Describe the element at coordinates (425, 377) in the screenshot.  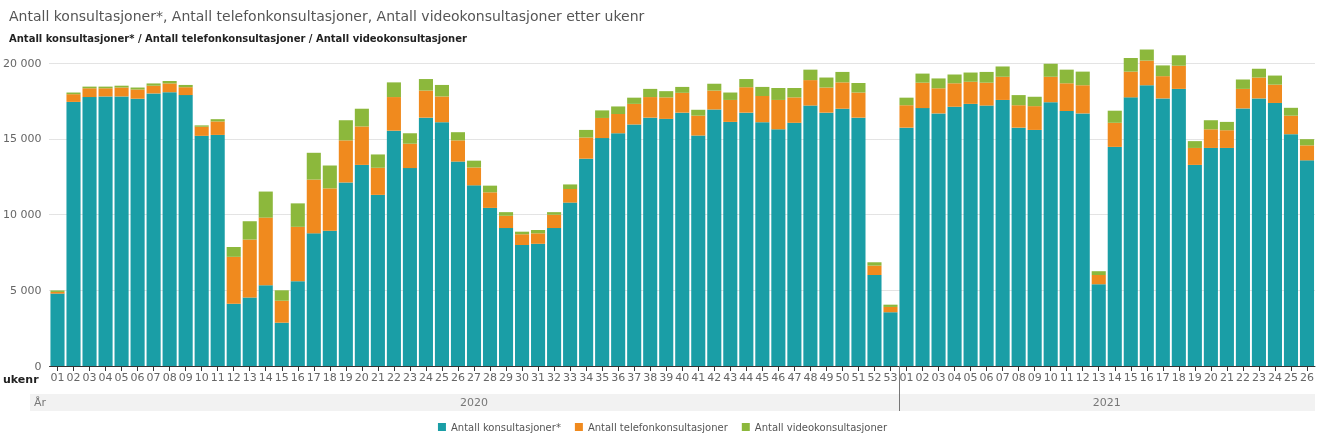
I see `x-tick-label: 24` at that location.